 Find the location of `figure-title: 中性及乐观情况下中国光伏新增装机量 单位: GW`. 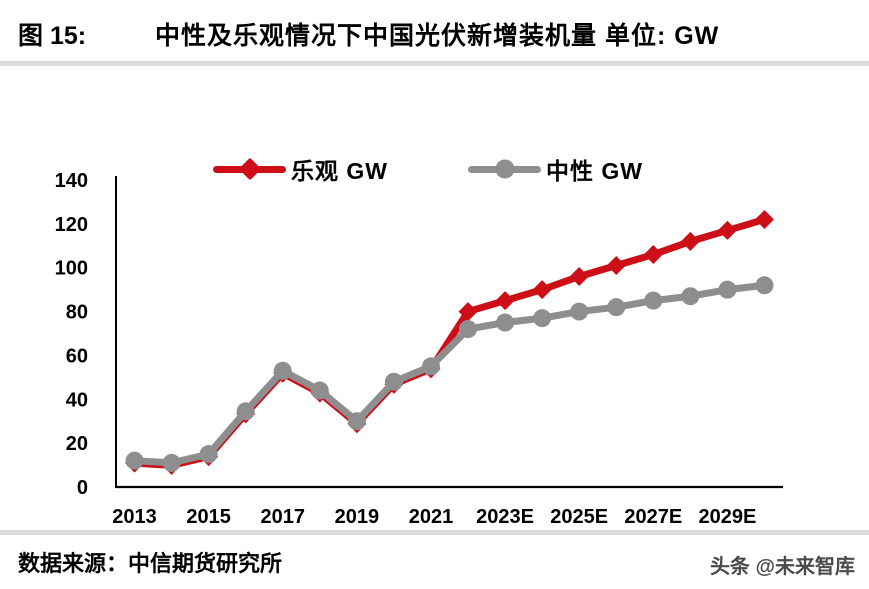

figure-title: 中性及乐观情况下中国光伏新增装机量 单位: GW is located at coordinates (437, 36).